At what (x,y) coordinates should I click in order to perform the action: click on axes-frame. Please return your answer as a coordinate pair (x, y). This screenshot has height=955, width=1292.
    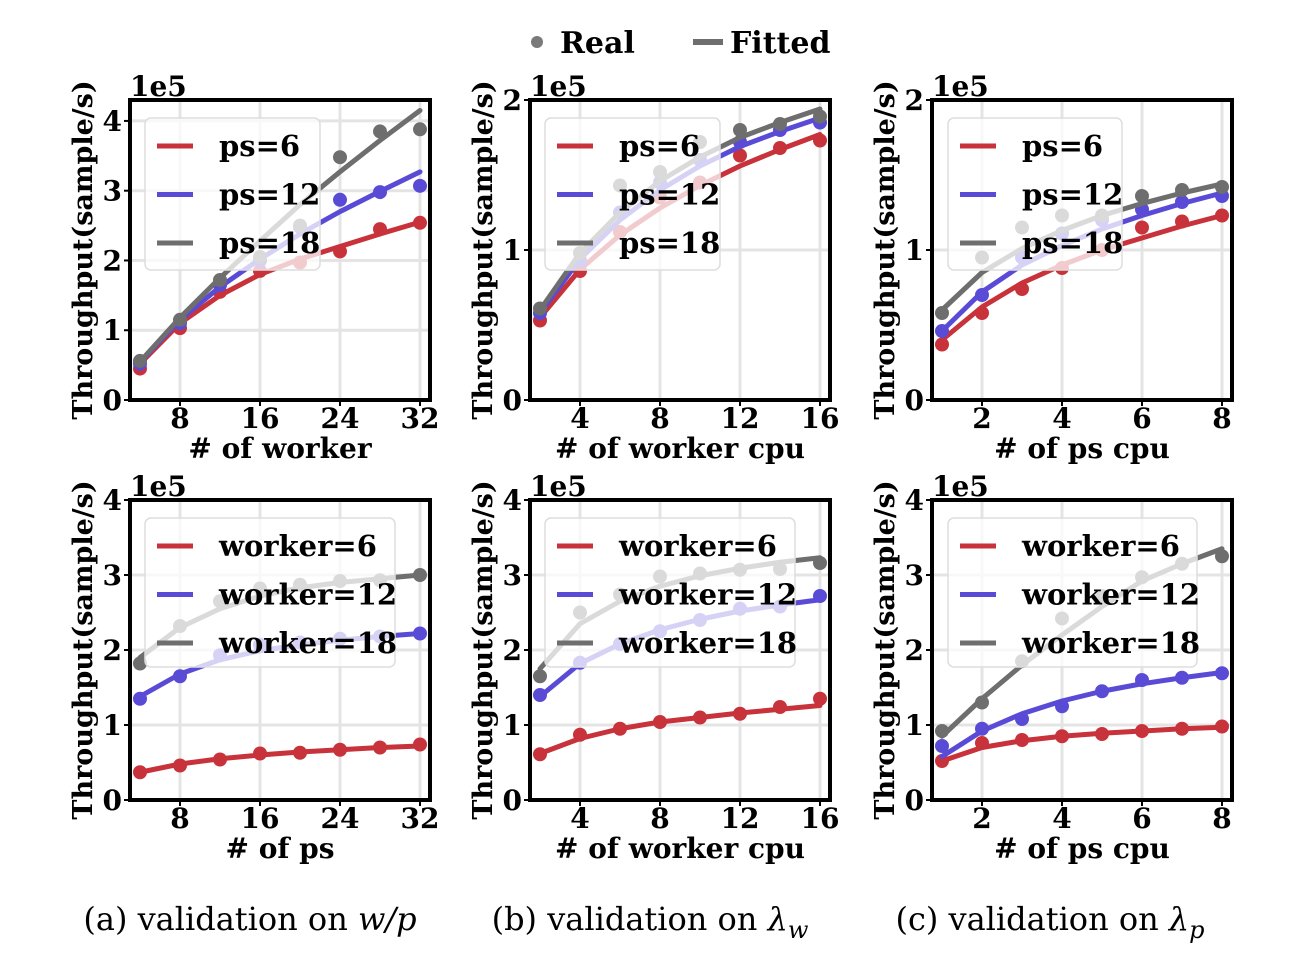
    Looking at the image, I should click on (280, 250).